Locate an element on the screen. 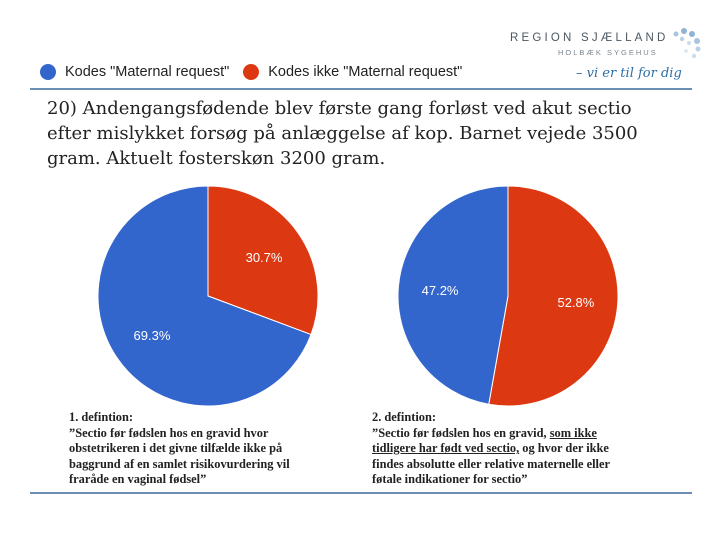  legend-item-not-maternal-request: Kodes ikke "Maternal request" is located at coordinates (352, 72).